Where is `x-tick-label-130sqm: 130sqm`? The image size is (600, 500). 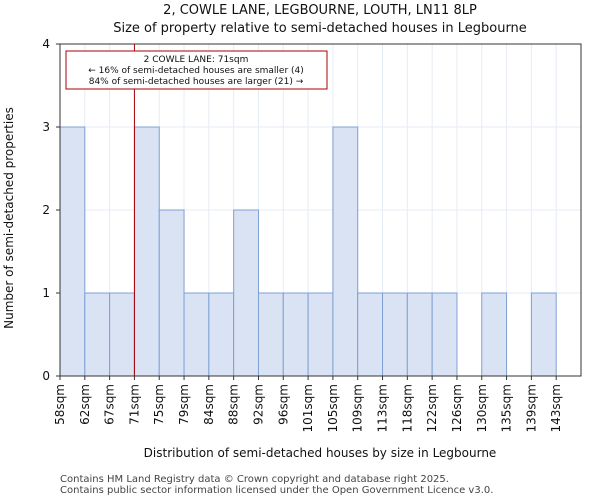 x-tick-label-130sqm: 130sqm is located at coordinates (482, 408).